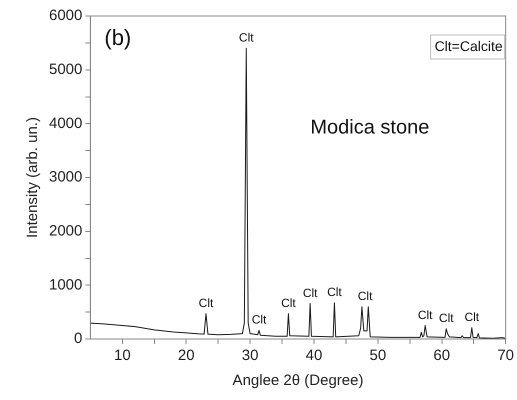  Describe the element at coordinates (65, 123) in the screenshot. I see `y-tick-label: 4000` at that location.